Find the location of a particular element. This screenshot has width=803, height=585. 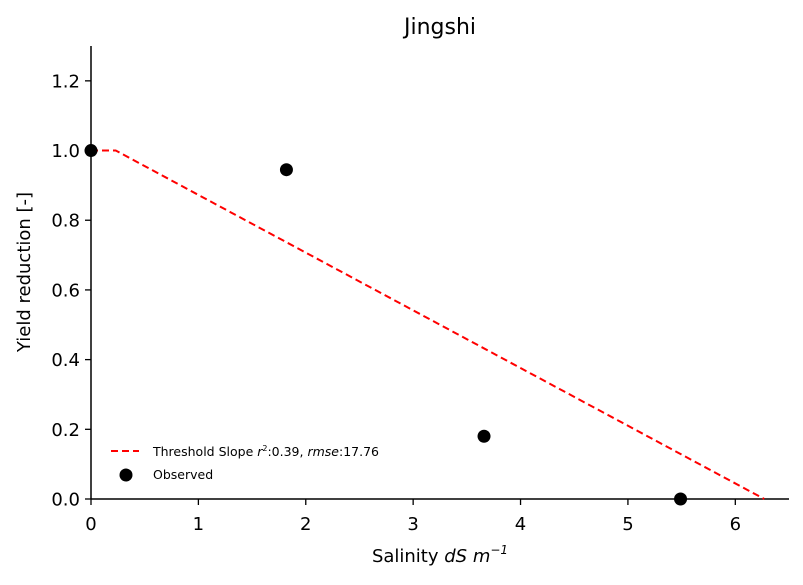

x-axis-ticks: 0 1 2 3 4 5 6 is located at coordinates (413, 517).